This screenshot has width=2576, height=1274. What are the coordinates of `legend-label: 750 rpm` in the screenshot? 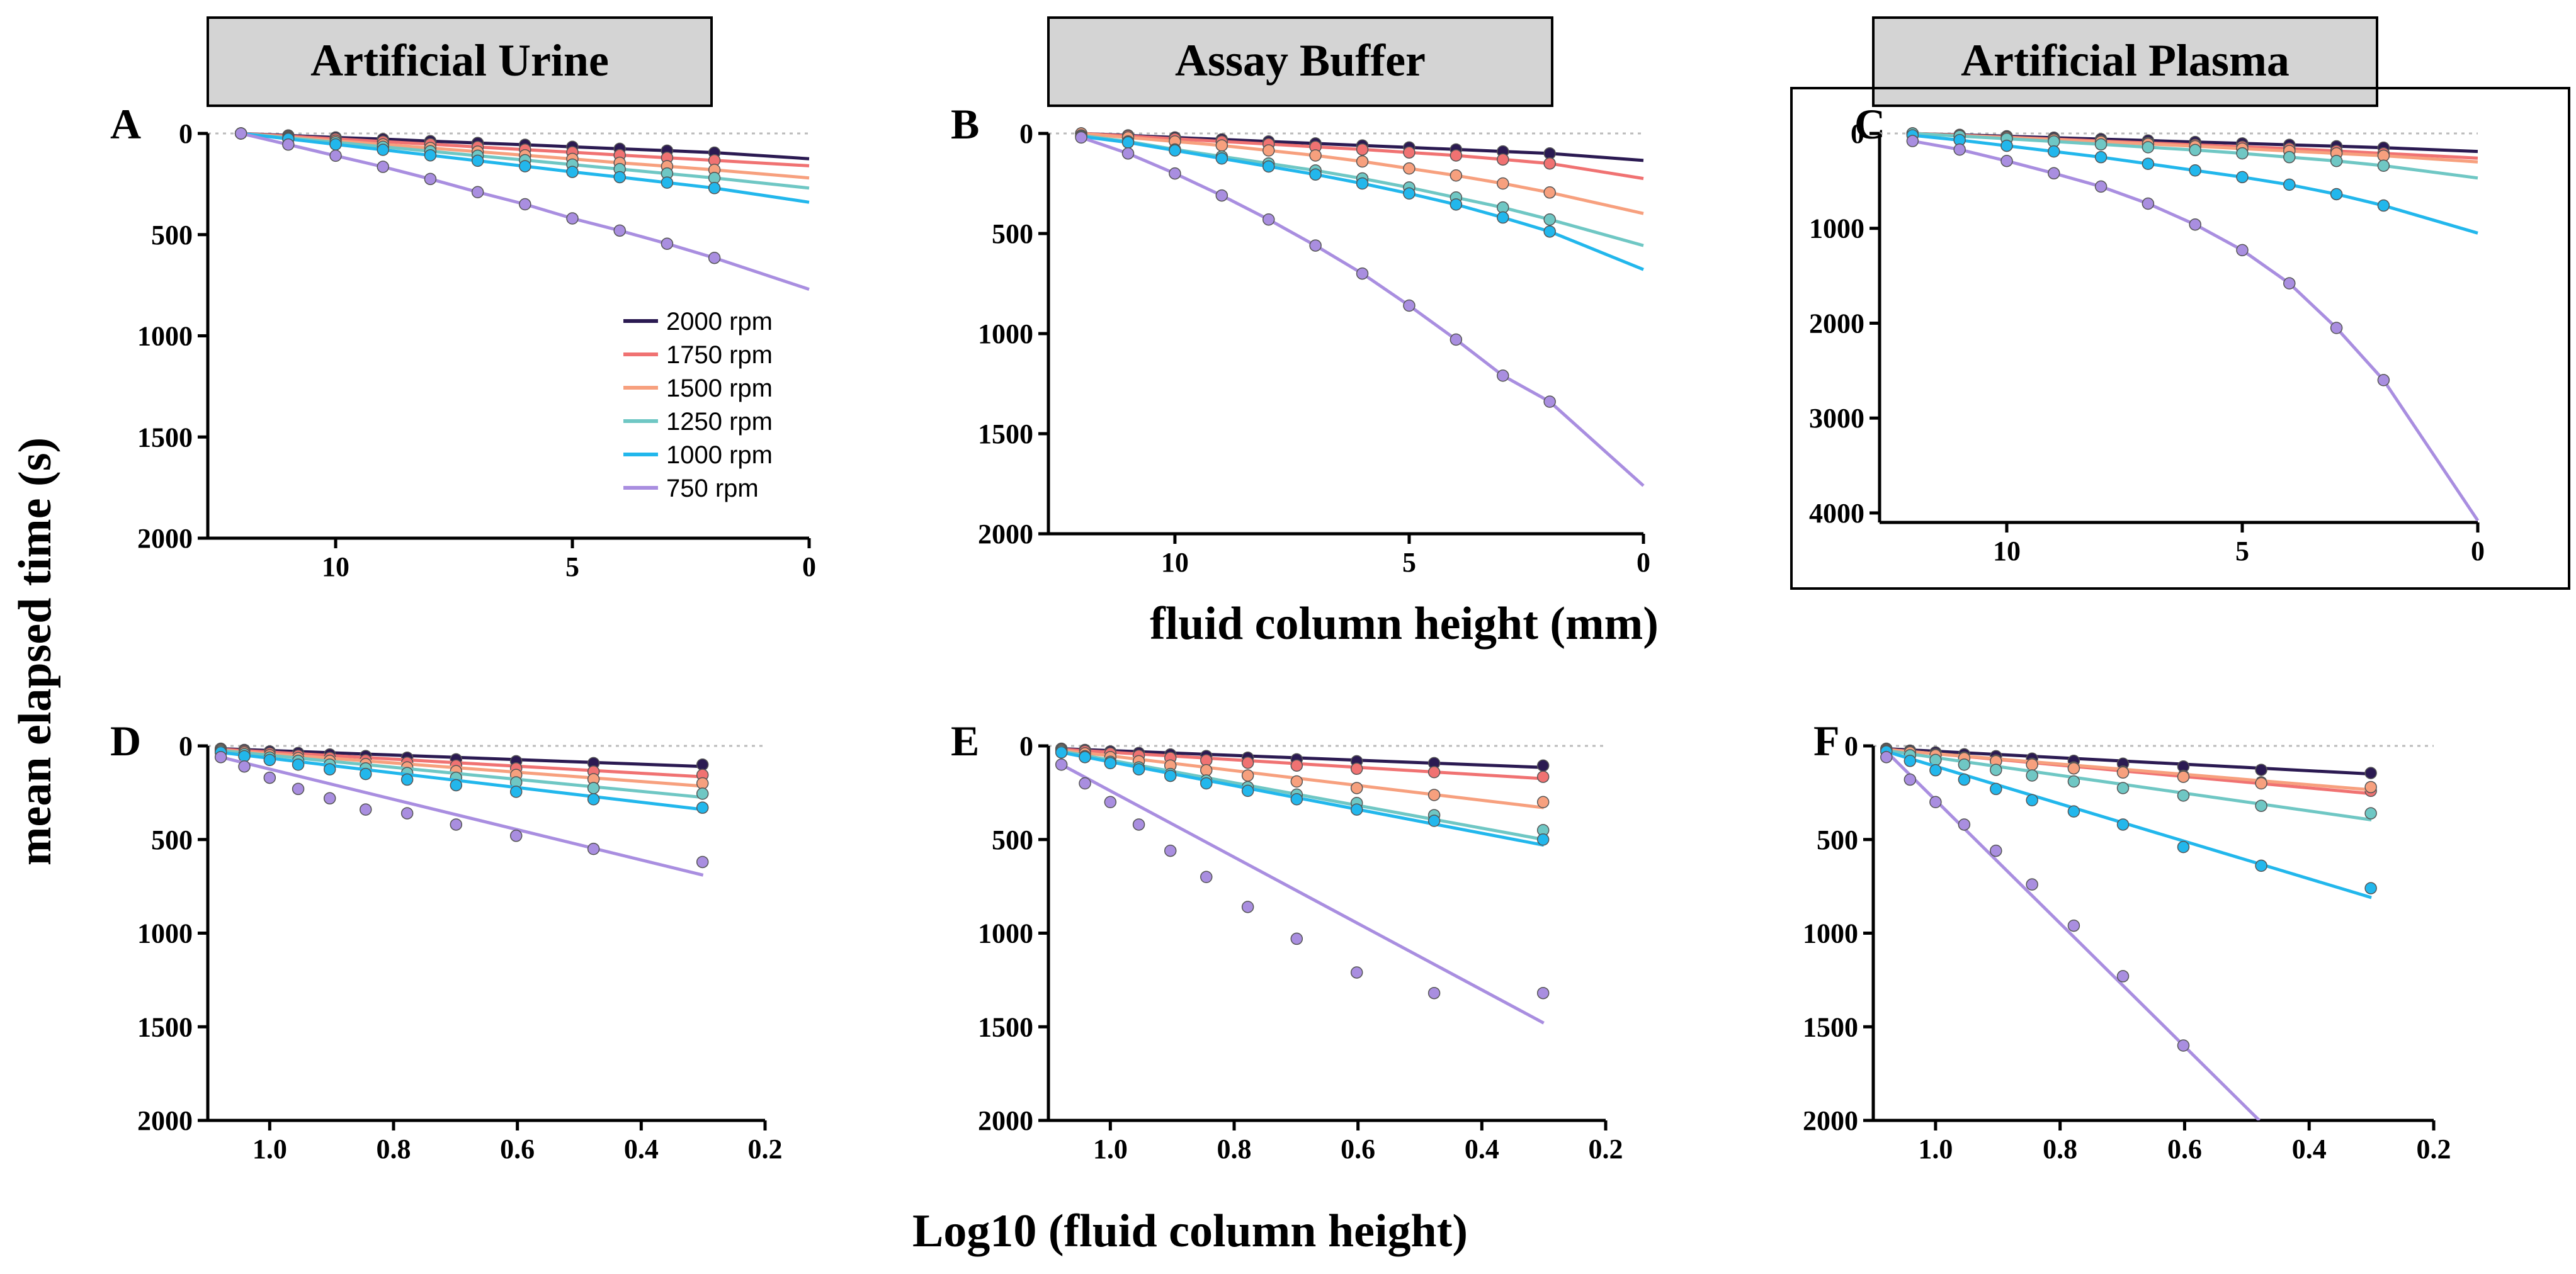 It's located at (712, 488).